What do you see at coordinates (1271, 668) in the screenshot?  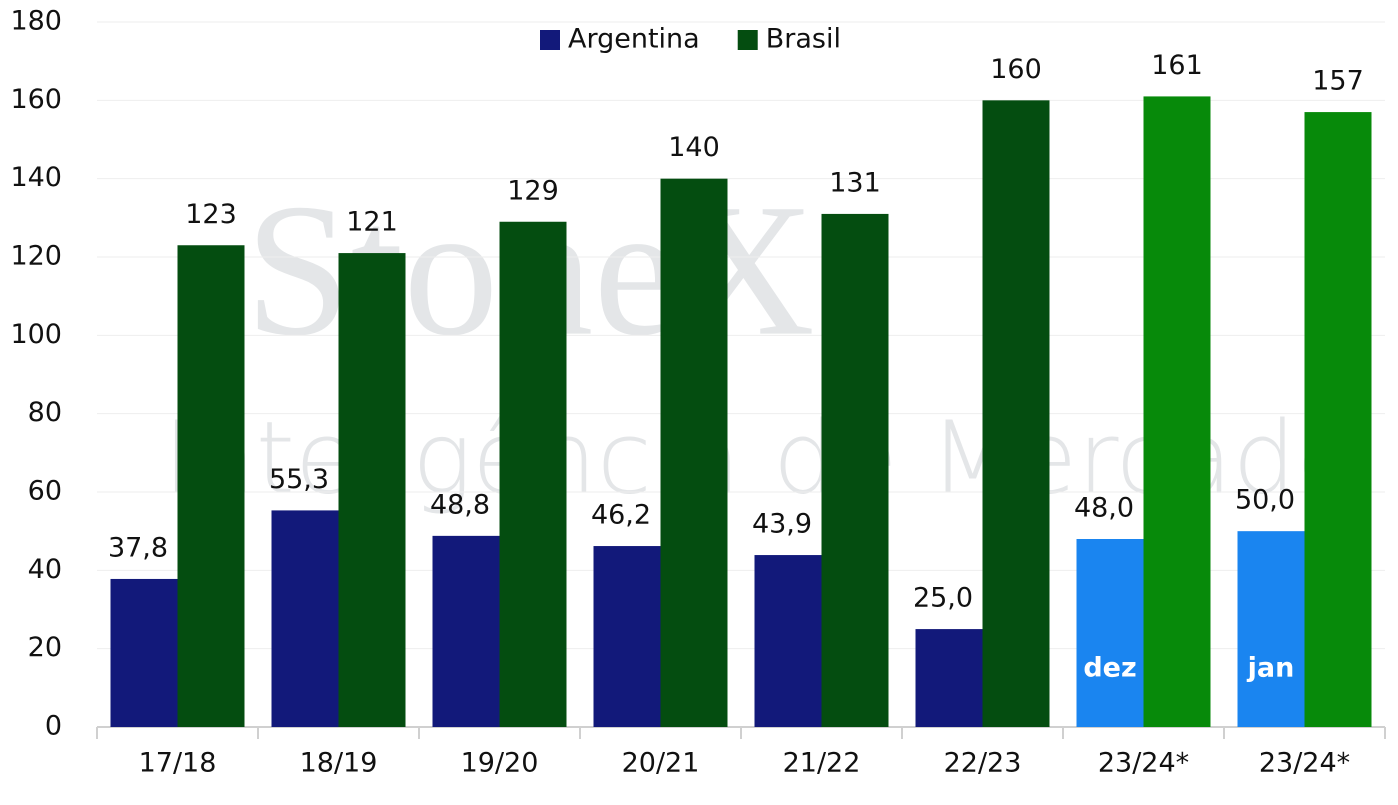 I see `bar-annotation: jan` at bounding box center [1271, 668].